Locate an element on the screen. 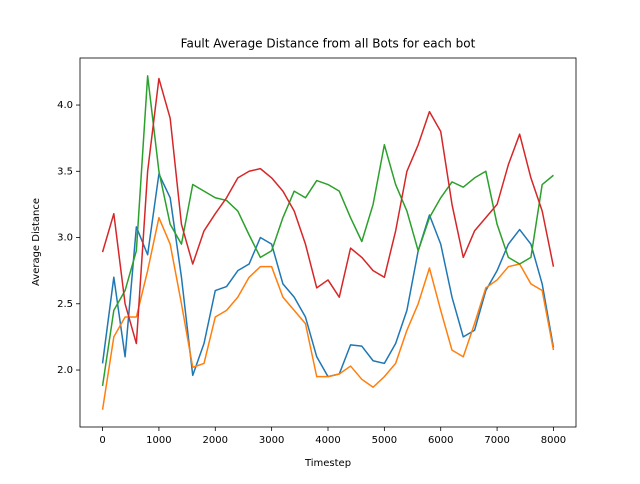 The width and height of the screenshot is (640, 484). x-tick-label: 8000 is located at coordinates (553, 440).